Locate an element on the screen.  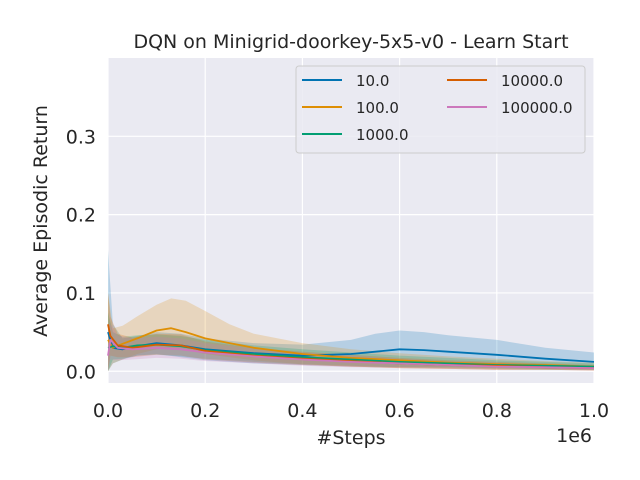
x-tick-label-1: 0.2 is located at coordinates (205, 411).